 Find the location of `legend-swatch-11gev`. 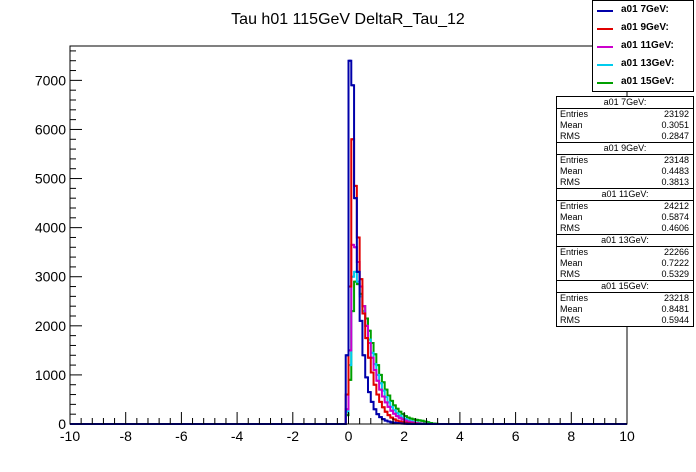

legend-swatch-11gev is located at coordinates (605, 47).